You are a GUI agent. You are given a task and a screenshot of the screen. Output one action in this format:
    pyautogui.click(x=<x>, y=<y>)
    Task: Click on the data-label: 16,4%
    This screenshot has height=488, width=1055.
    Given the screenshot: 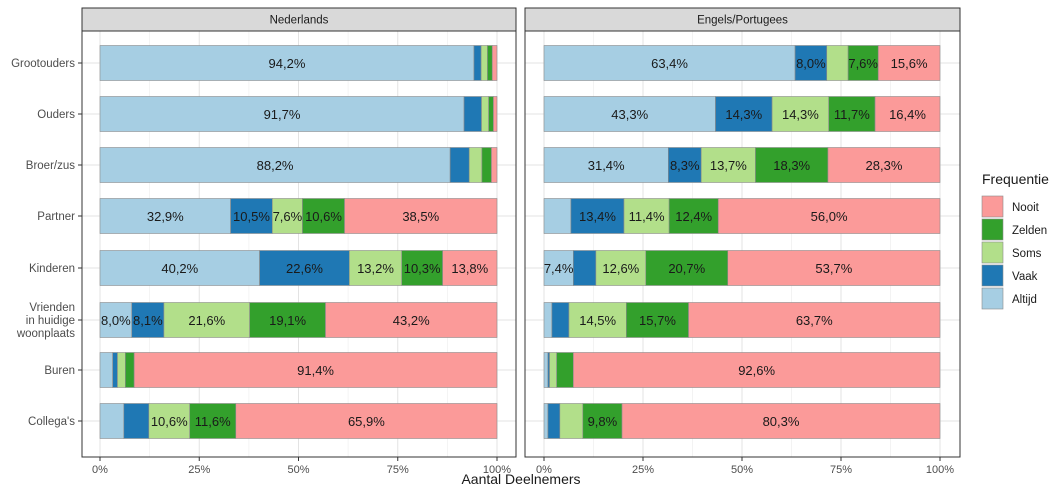 What is the action you would take?
    pyautogui.click(x=907, y=114)
    